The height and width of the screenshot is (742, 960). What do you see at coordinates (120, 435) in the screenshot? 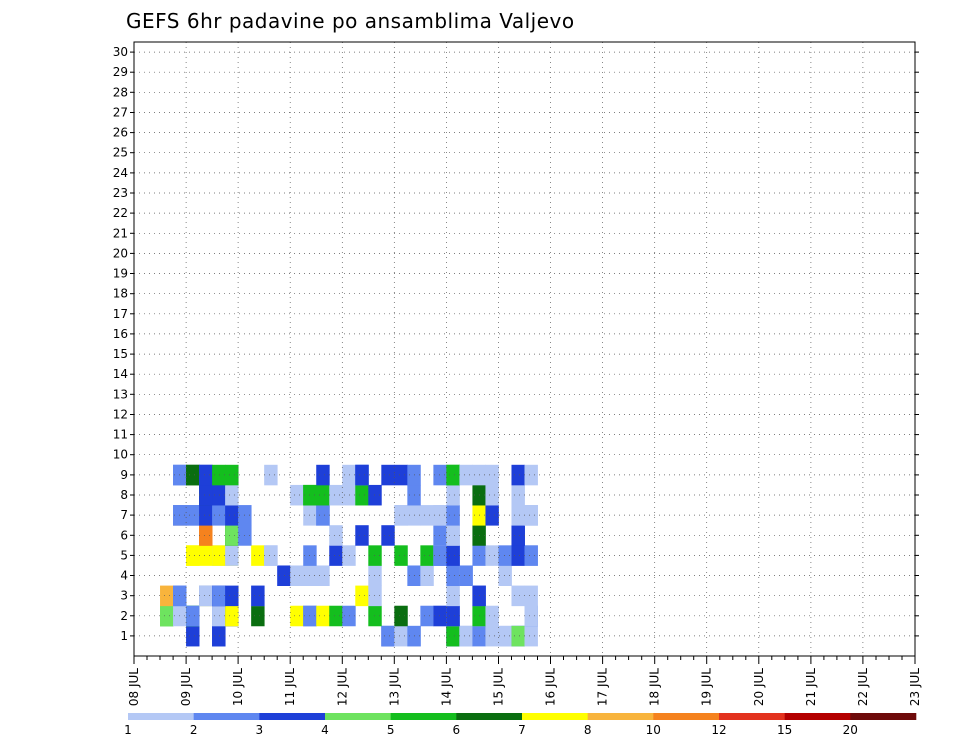
I see `y-tick-label: 11` at bounding box center [120, 435].